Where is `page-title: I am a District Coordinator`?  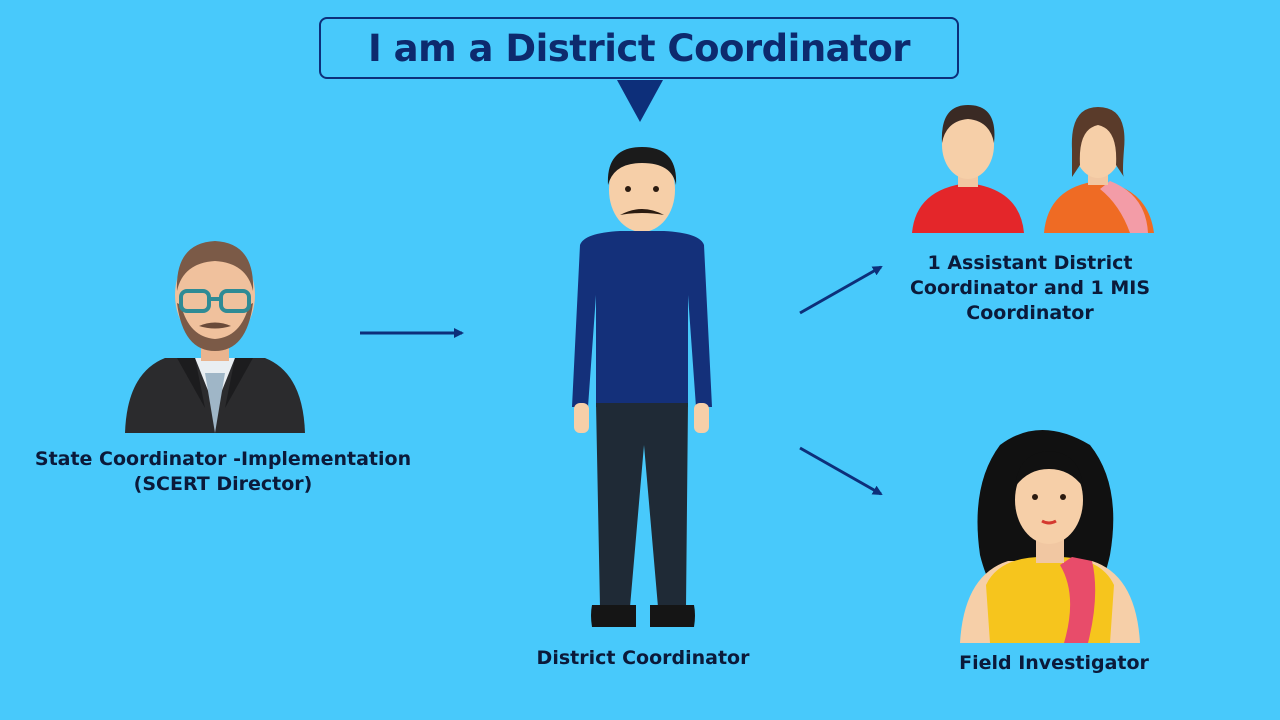 page-title: I am a District Coordinator is located at coordinates (639, 48).